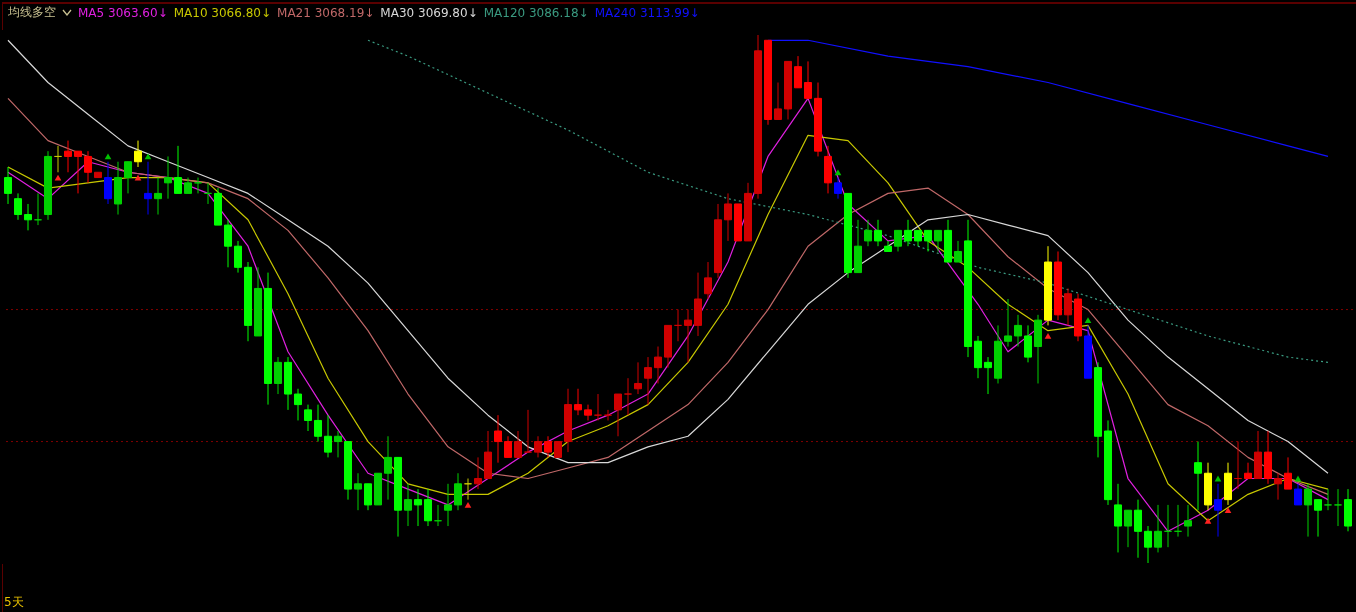  I want to click on text: 5天, so click(14, 602).